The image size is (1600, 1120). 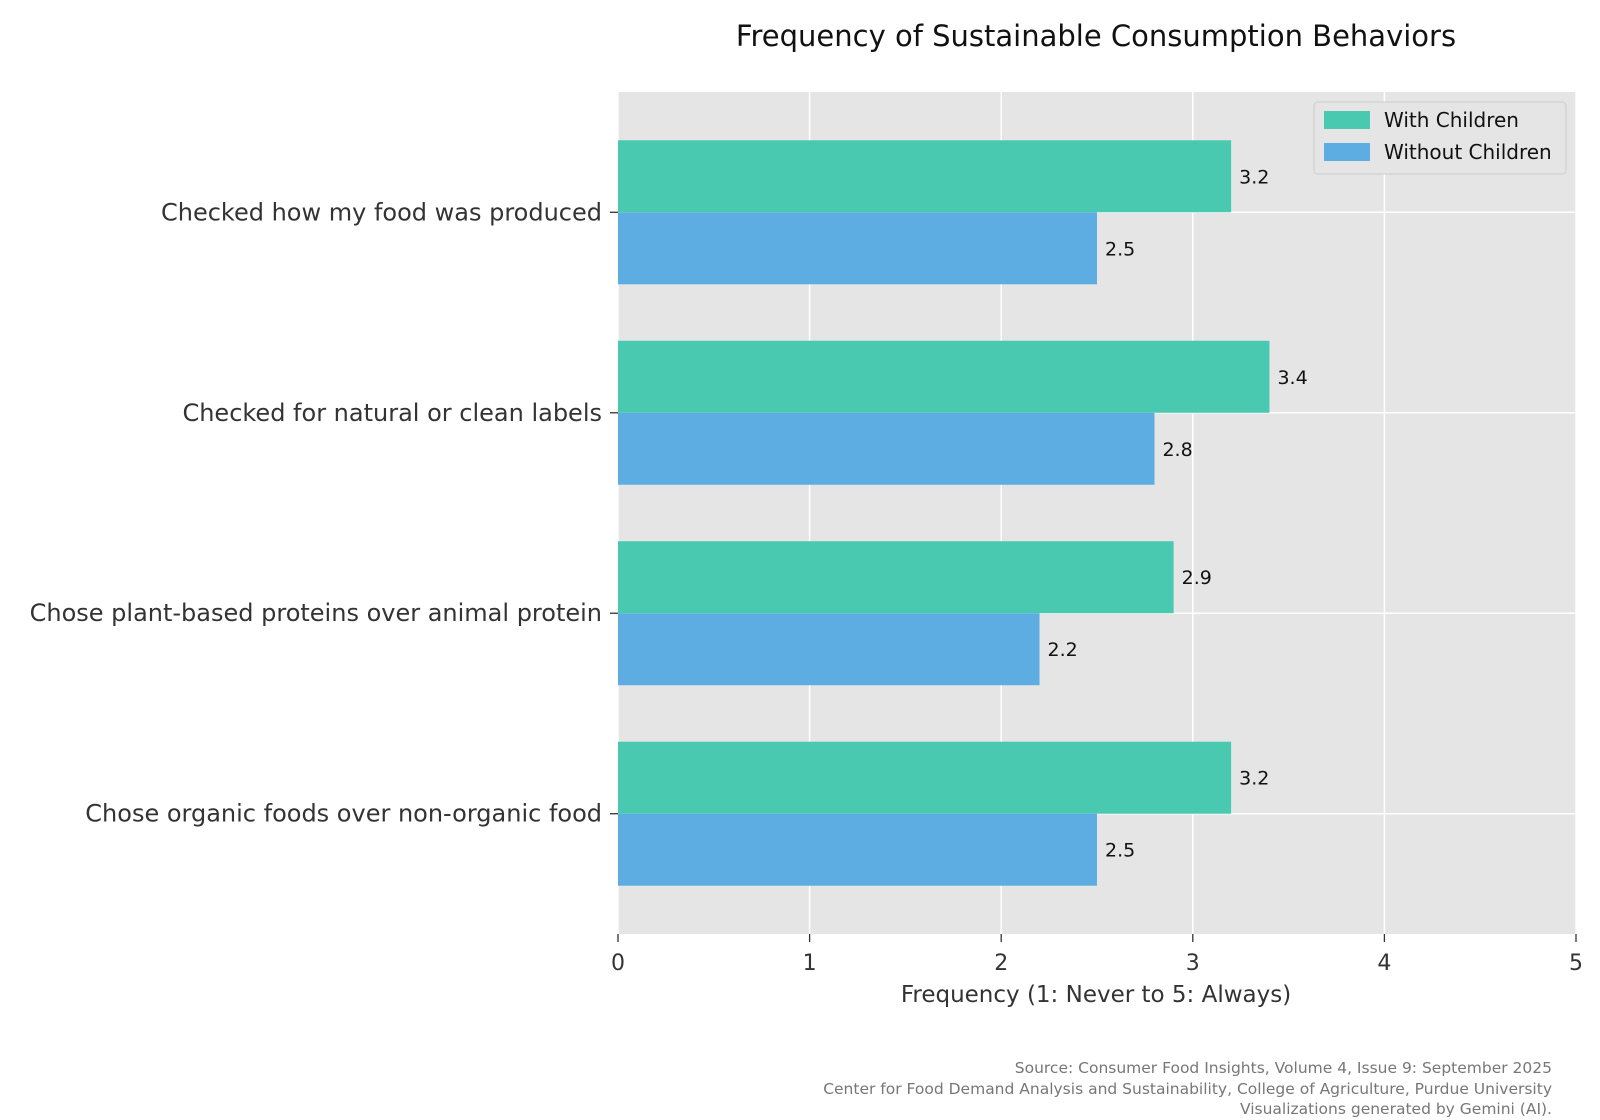 I want to click on legend: With Children Without Children, so click(x=1440, y=138).